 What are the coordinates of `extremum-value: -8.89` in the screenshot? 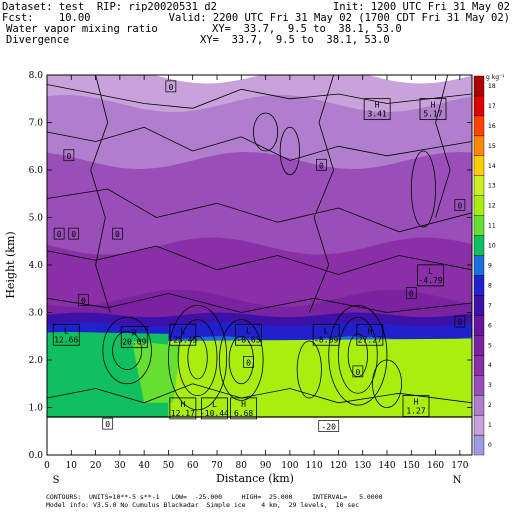 It's located at (326, 339).